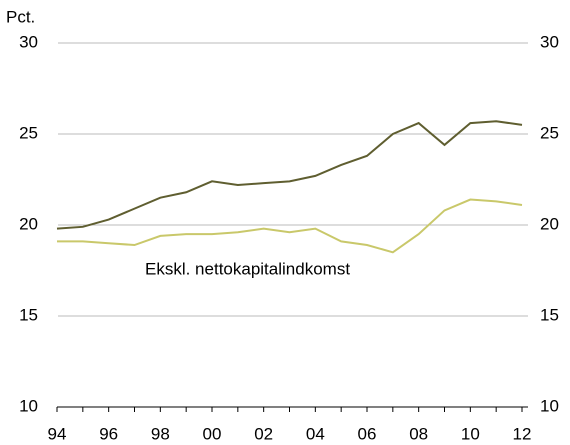 This screenshot has width=570, height=445. What do you see at coordinates (263, 433) in the screenshot?
I see `x-tick-label: 02` at bounding box center [263, 433].